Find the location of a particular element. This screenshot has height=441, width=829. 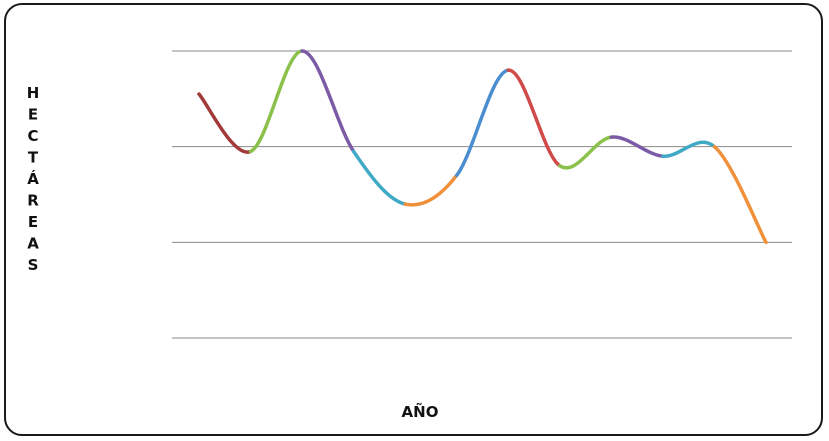

y-axis-label-letter: S is located at coordinates (33, 265).